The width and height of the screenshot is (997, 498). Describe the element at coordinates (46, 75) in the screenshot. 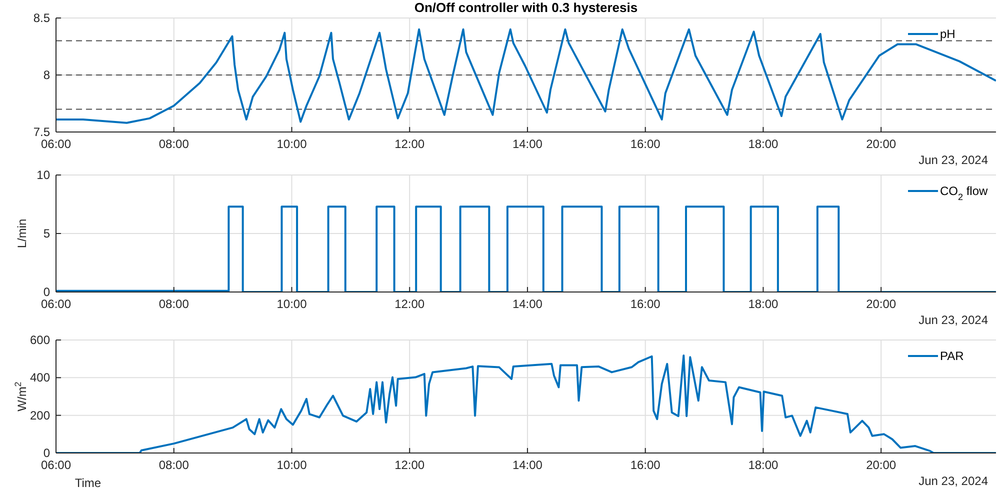

I see `y-tick-label: 8` at that location.